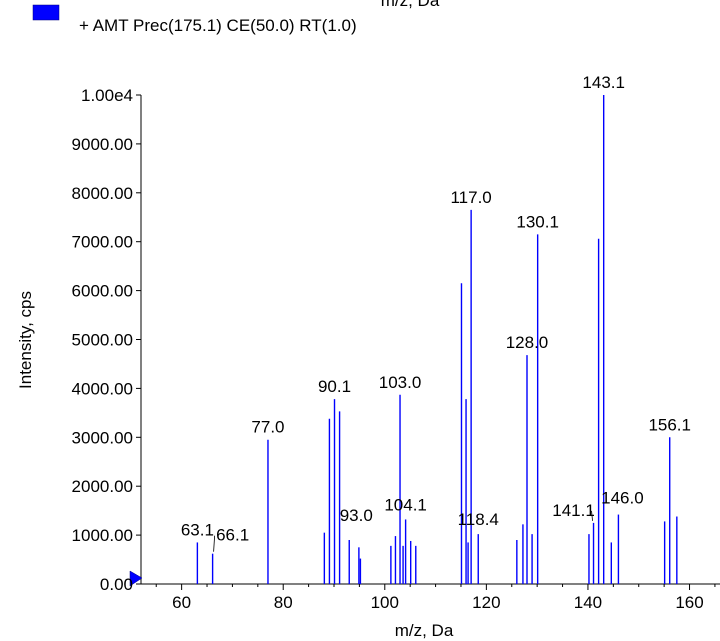 The height and width of the screenshot is (641, 720). I want to click on peak-label: 90.1, so click(334, 386).